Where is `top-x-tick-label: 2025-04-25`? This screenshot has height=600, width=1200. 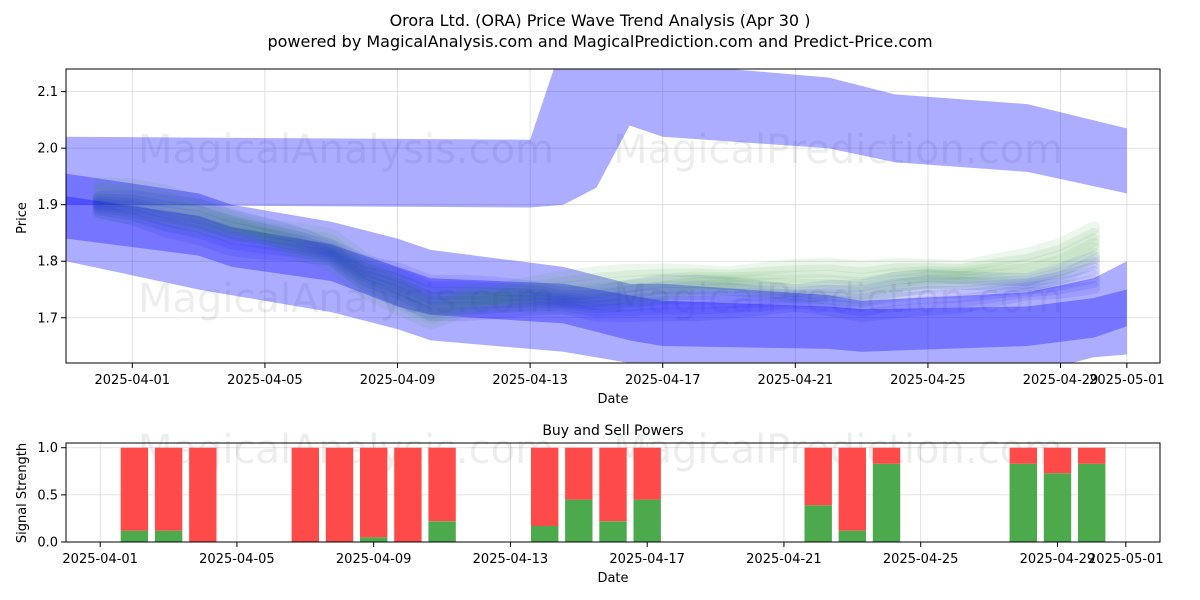
top-x-tick-label: 2025-04-25 is located at coordinates (928, 380).